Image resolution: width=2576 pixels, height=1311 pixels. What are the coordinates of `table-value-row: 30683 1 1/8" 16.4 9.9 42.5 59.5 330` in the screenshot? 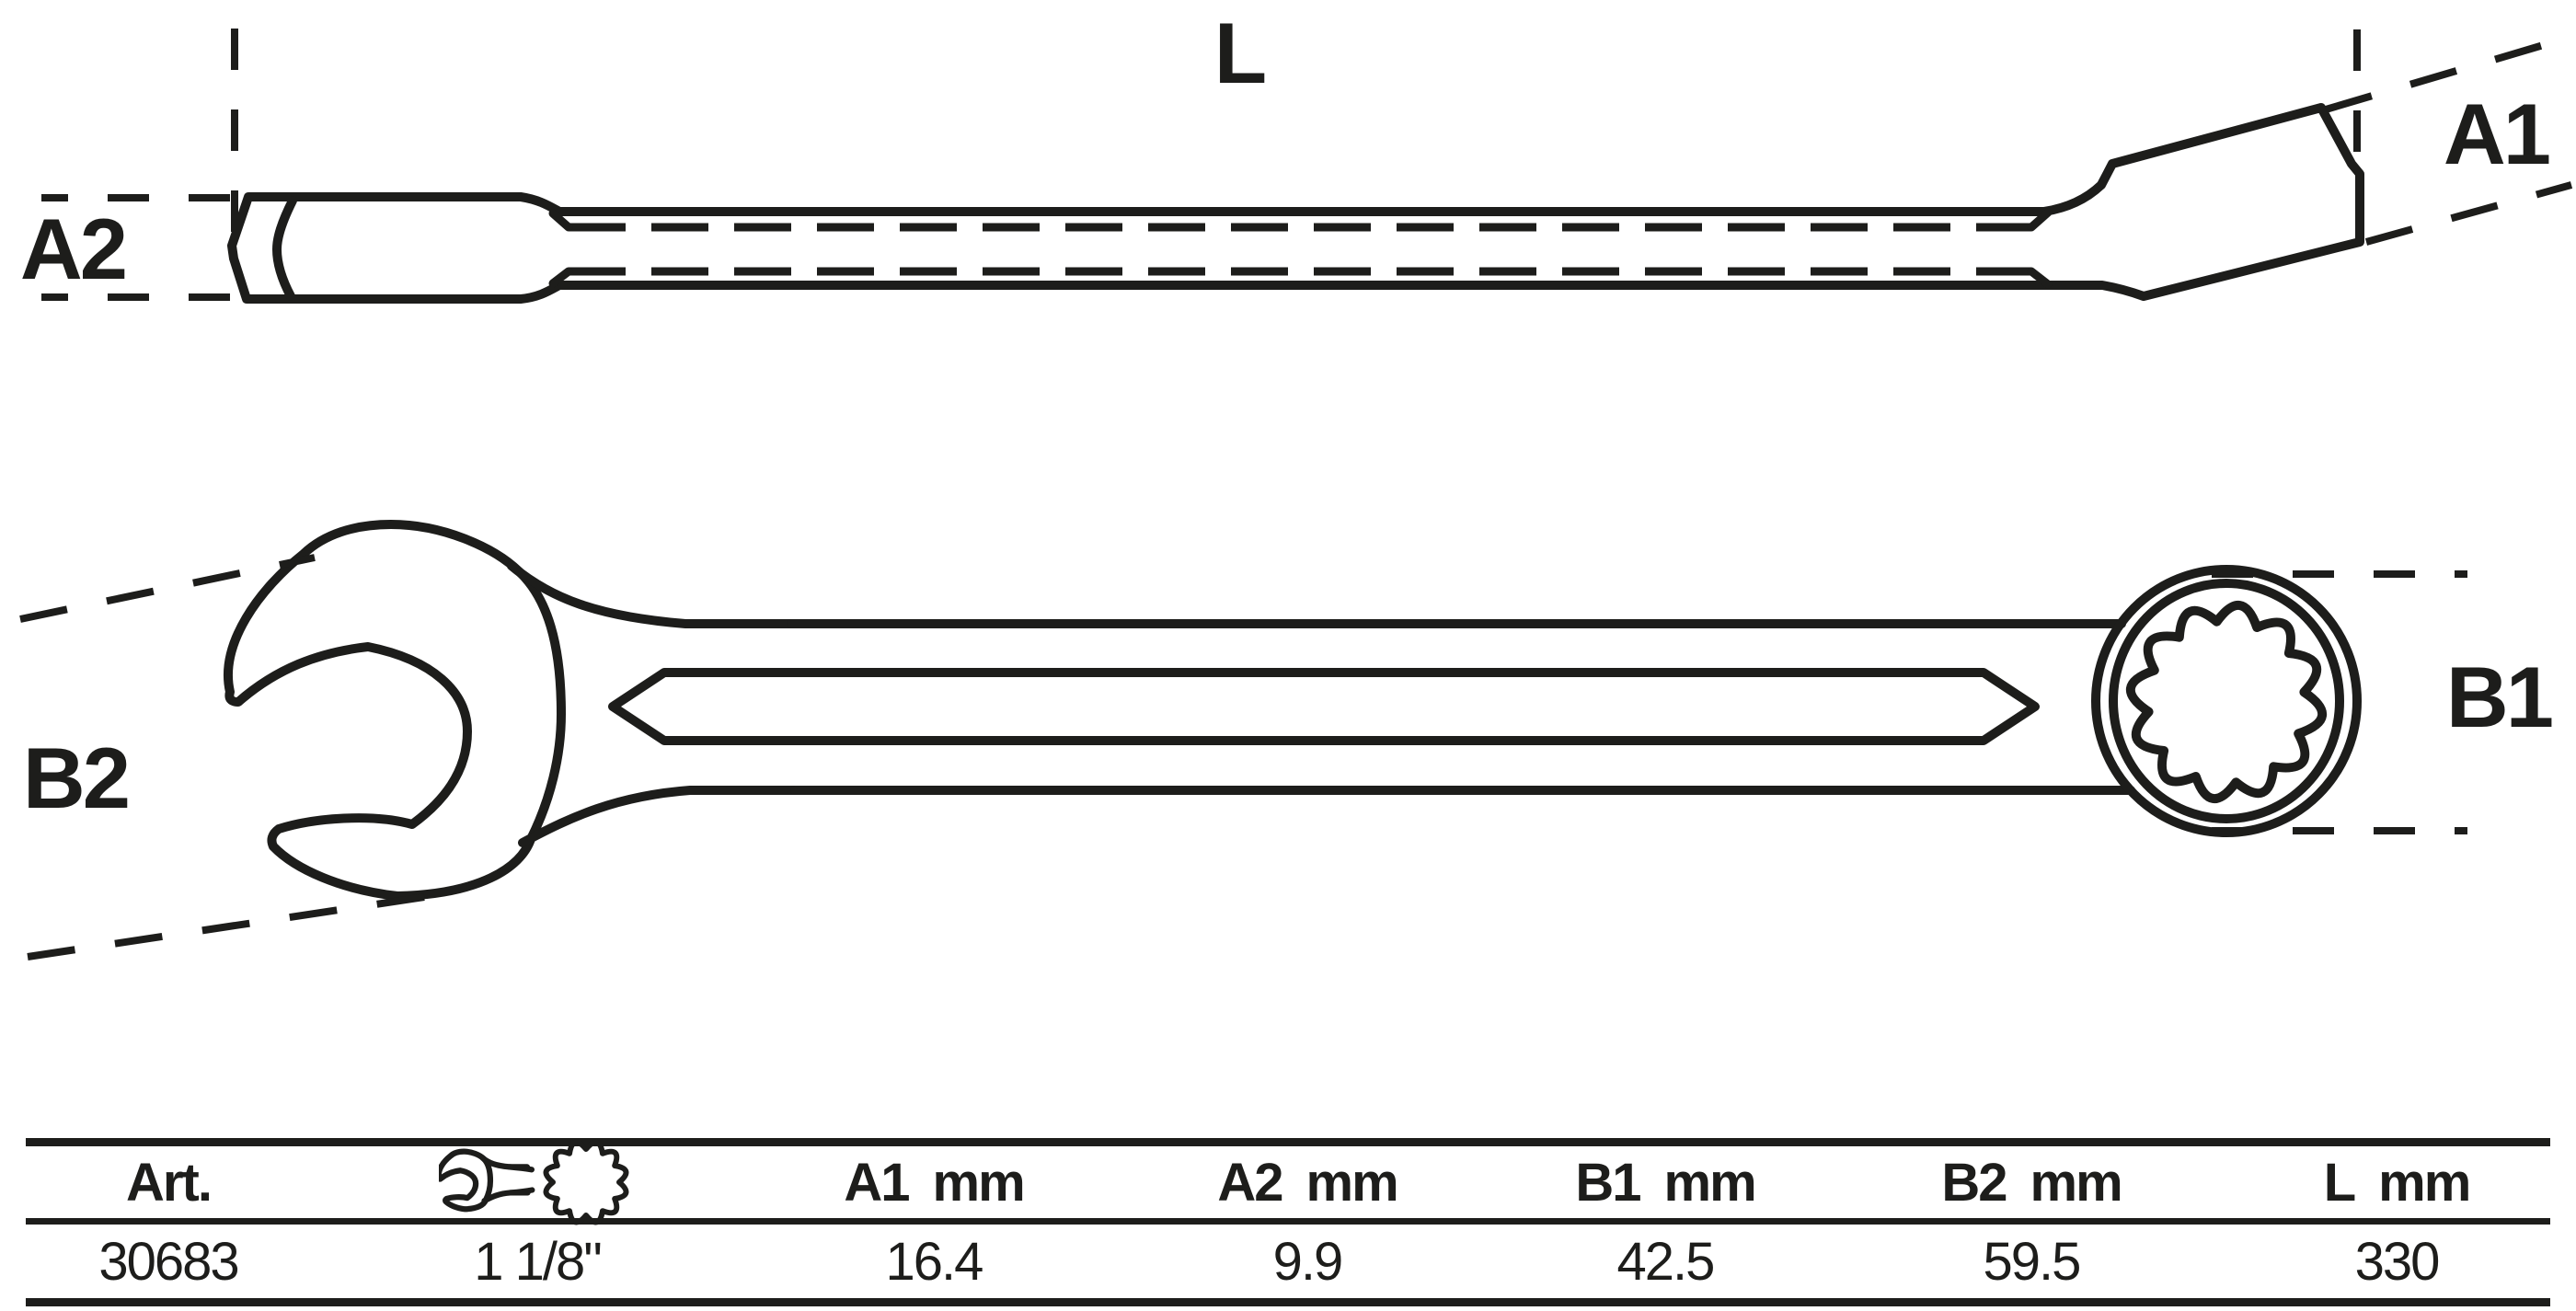 It's located at (1288, 1261).